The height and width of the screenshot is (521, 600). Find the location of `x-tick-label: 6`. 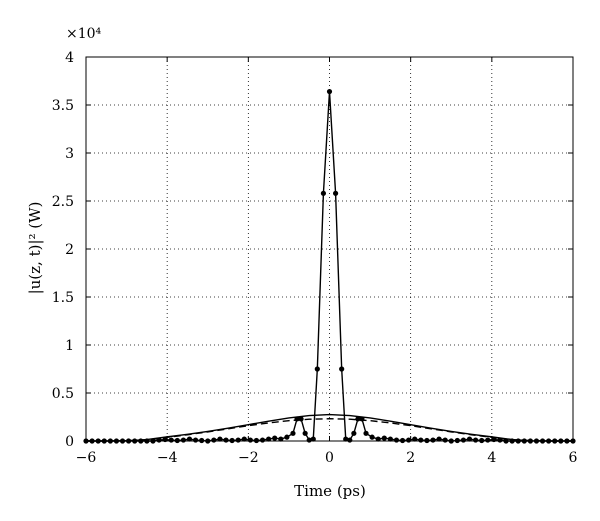

x-tick-label: 6 is located at coordinates (573, 458).